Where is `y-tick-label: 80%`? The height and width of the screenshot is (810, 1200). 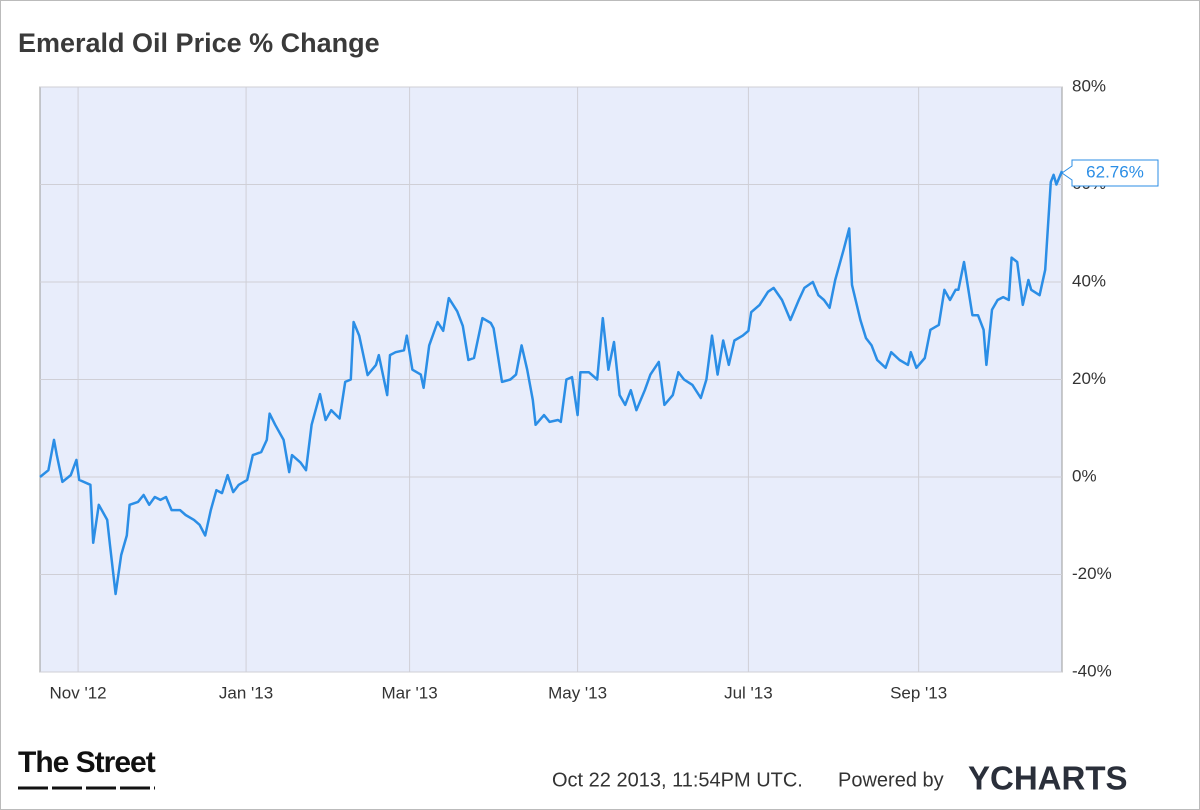
y-tick-label: 80% is located at coordinates (1089, 85).